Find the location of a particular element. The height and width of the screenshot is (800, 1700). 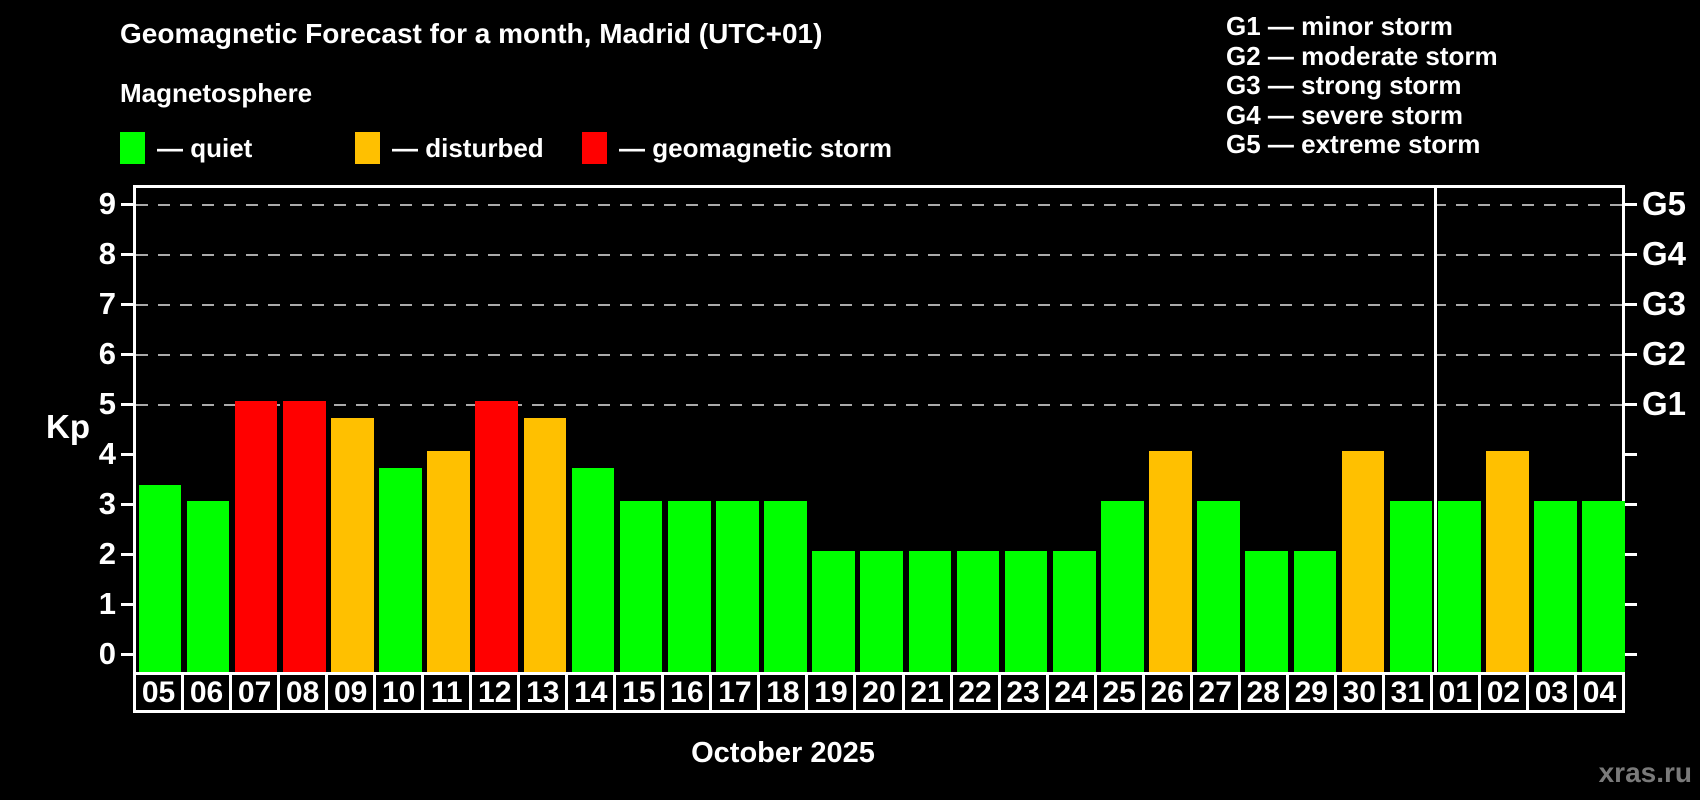

right-axis-label-g2: G2 is located at coordinates (1664, 353).